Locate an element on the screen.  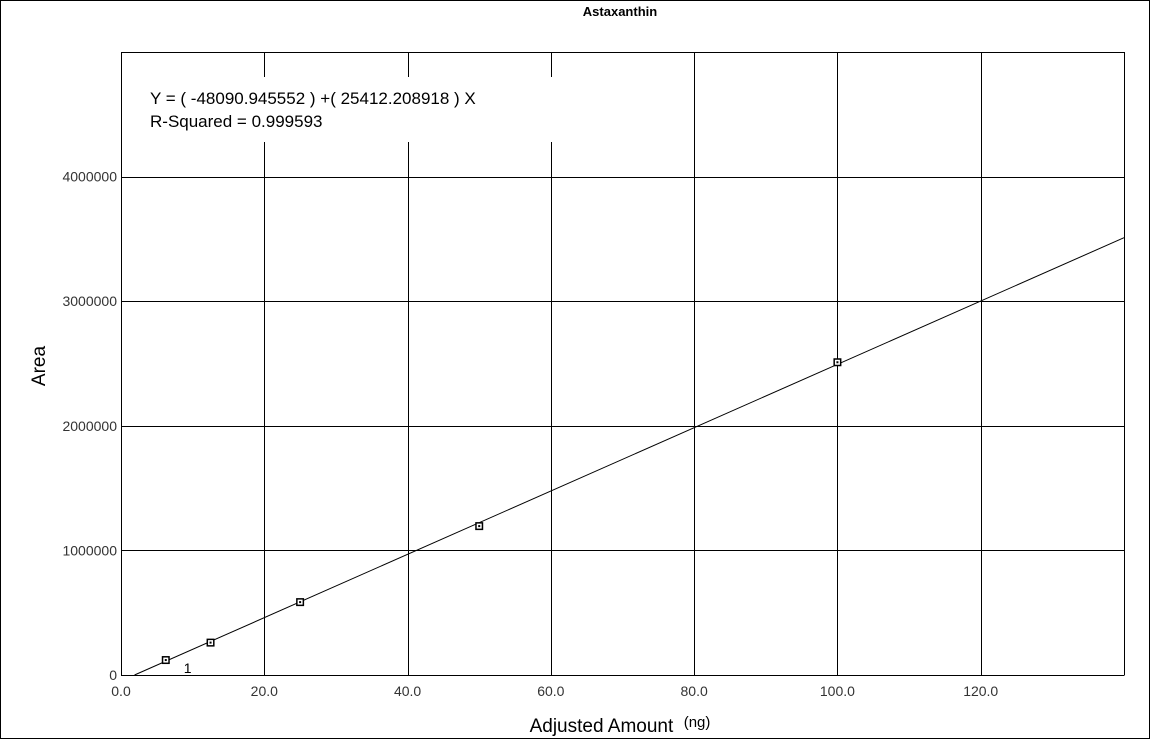
x-axis-title-text: Adjusted Amount is located at coordinates (602, 726).